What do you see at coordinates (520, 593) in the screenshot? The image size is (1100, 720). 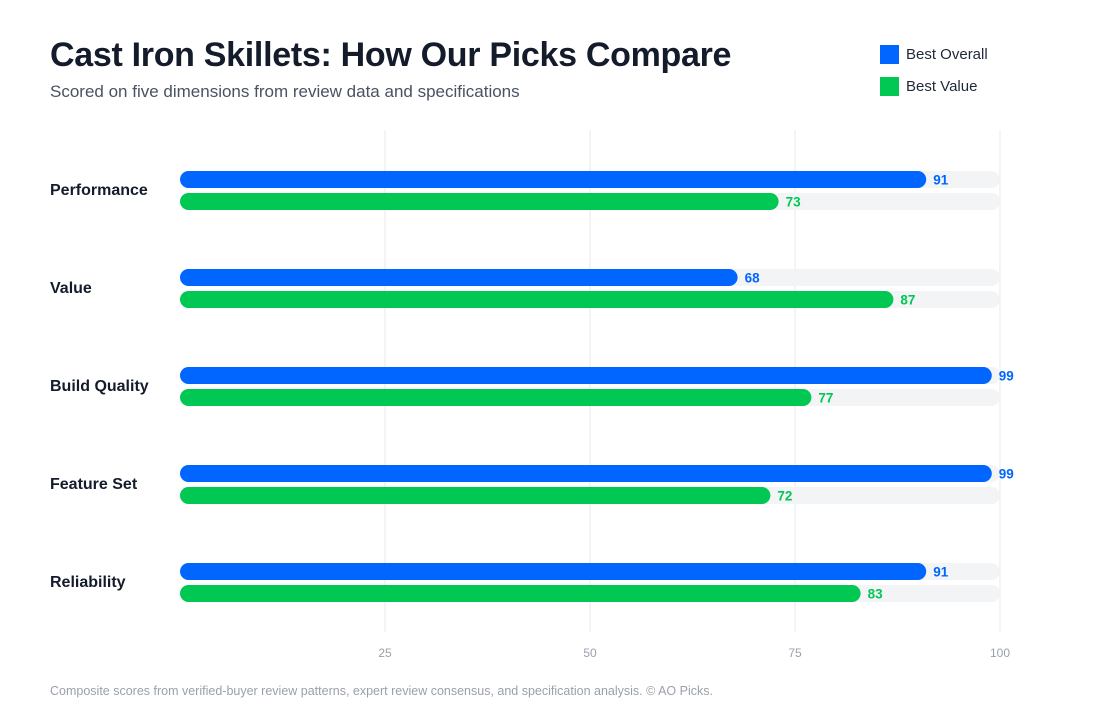 I see `bar-reliability-best-value` at bounding box center [520, 593].